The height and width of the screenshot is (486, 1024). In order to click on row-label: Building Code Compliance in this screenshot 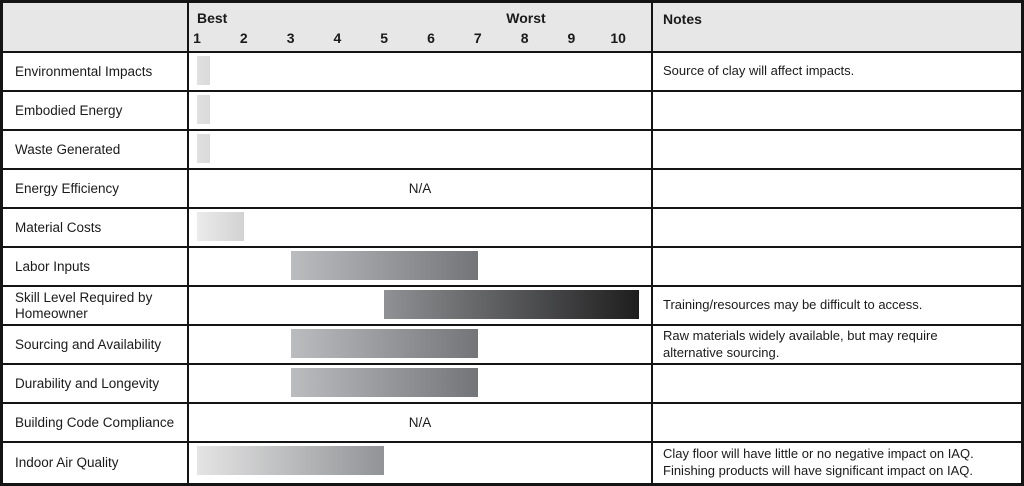, I will do `click(95, 422)`.